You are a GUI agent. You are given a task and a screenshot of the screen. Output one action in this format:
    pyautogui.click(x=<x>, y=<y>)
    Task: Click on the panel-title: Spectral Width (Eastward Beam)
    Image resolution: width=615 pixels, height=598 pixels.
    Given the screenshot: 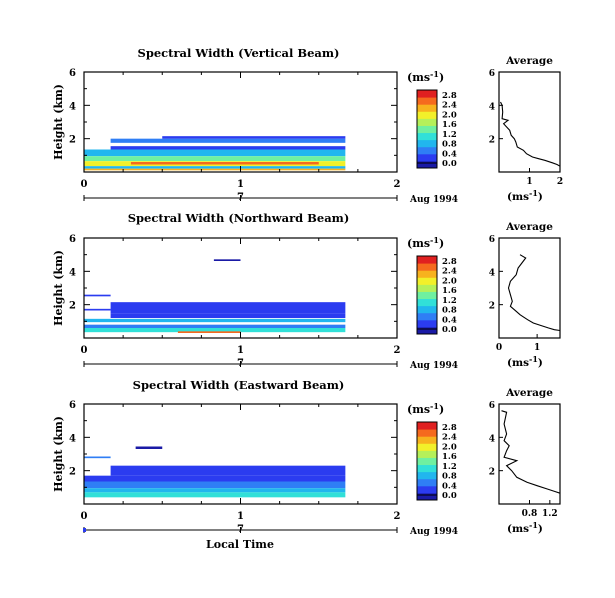 What is the action you would take?
    pyautogui.click(x=239, y=385)
    